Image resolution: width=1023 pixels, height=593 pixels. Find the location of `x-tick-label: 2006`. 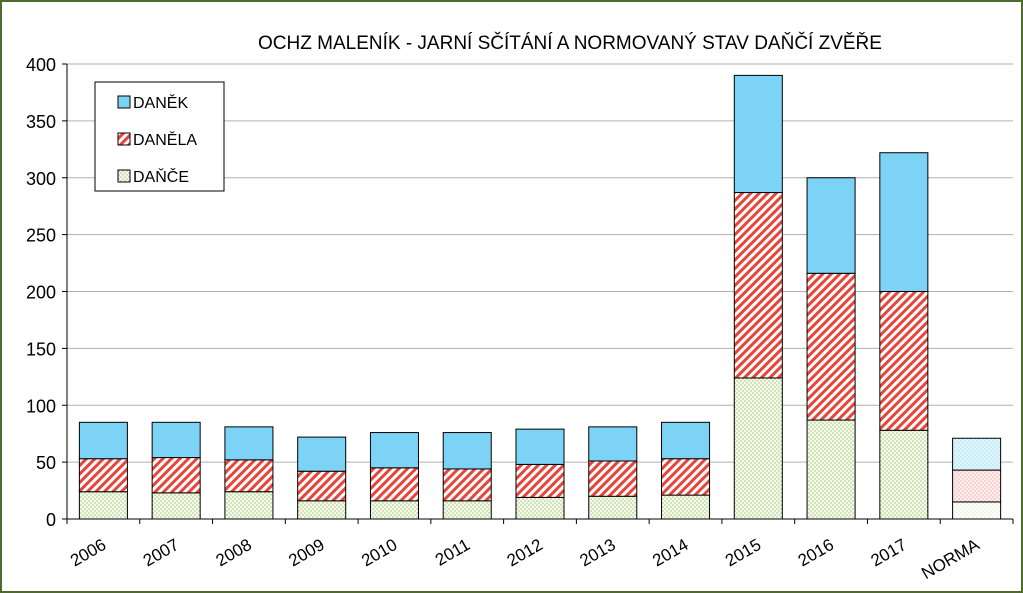

x-tick-label: 2006 is located at coordinates (88, 552).